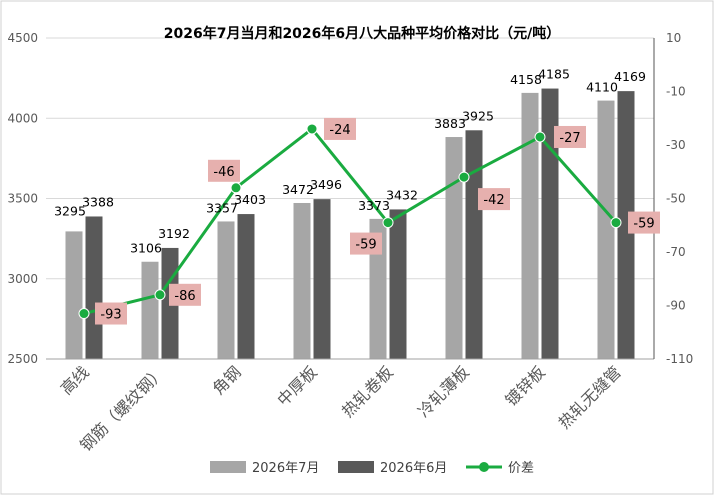 Image resolution: width=714 pixels, height=495 pixels. I want to click on right-tick-label: 10, so click(673, 38).